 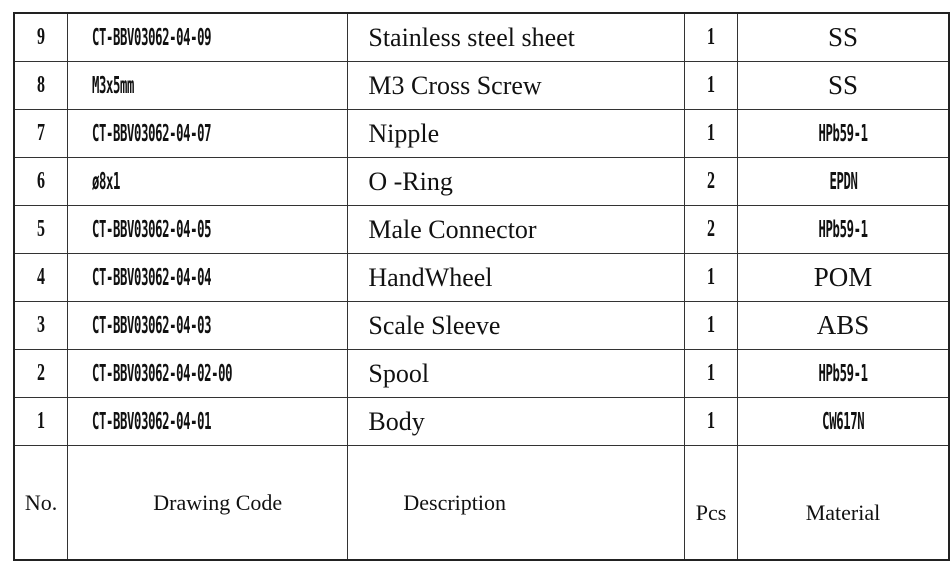 What do you see at coordinates (843, 181) in the screenshot?
I see `material-cell: EPDN` at bounding box center [843, 181].